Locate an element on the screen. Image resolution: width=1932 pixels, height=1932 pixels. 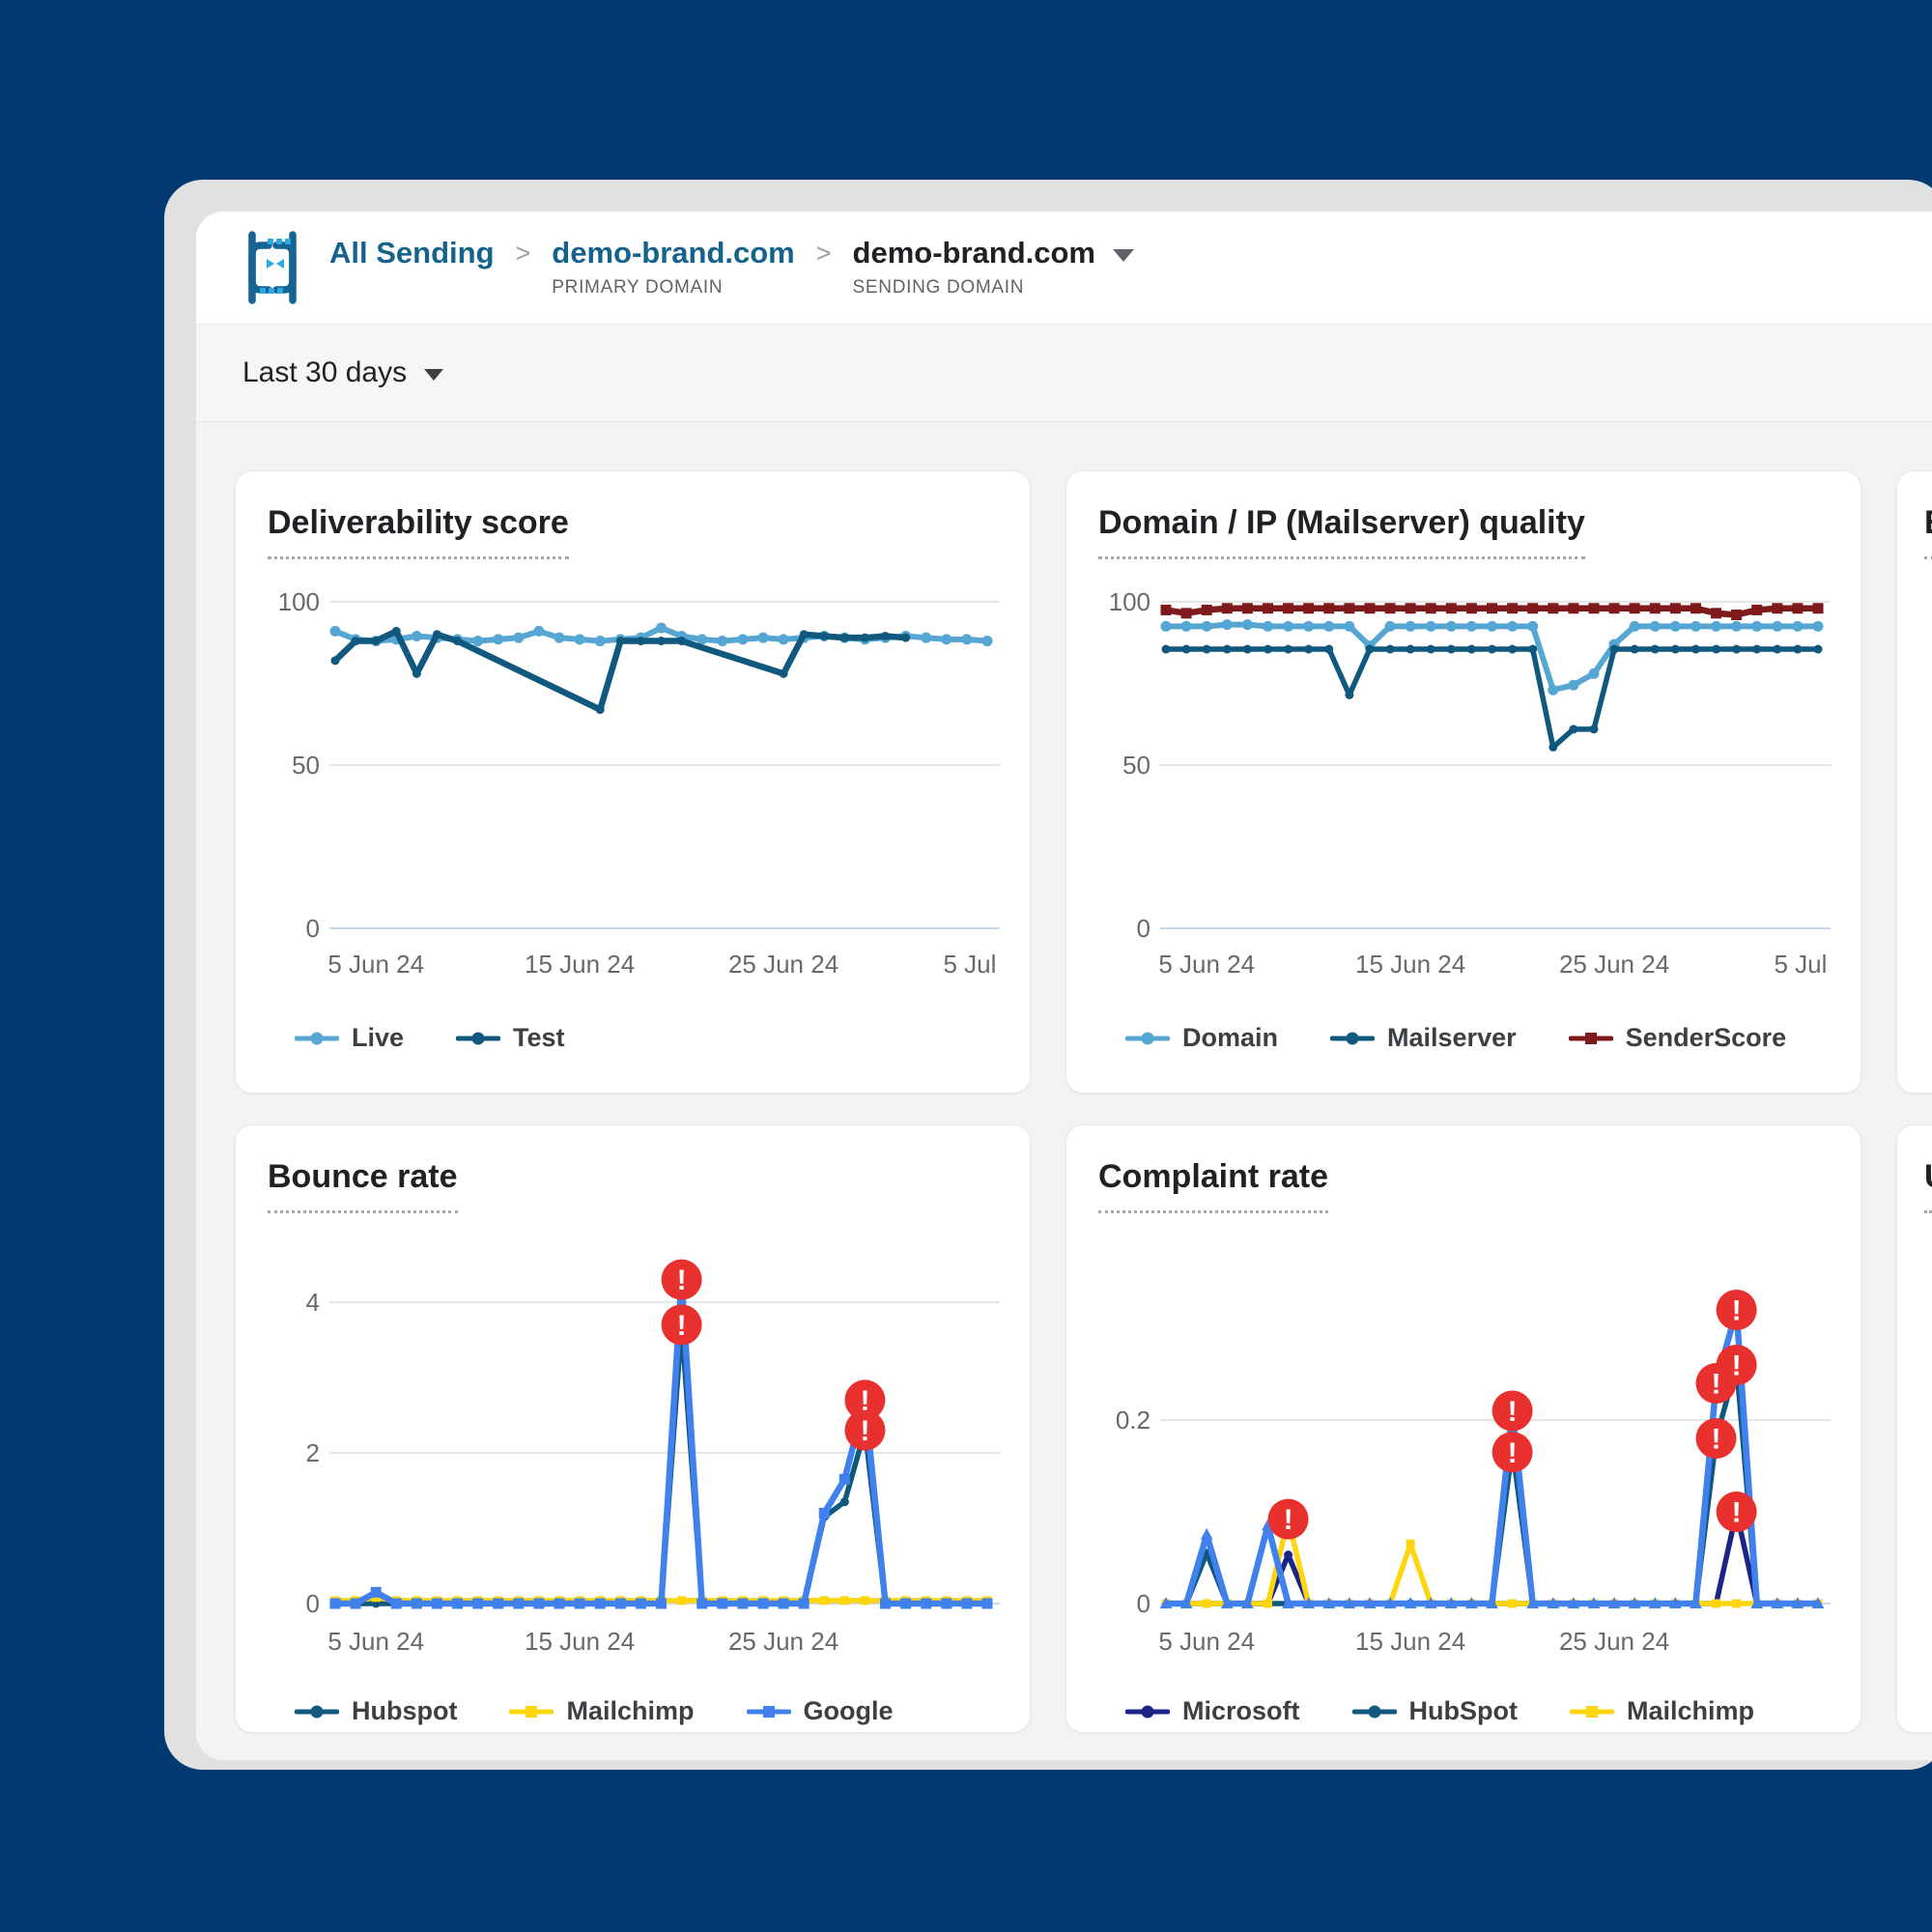
x-axis-label: 5 Jul 24 is located at coordinates (1802, 964).